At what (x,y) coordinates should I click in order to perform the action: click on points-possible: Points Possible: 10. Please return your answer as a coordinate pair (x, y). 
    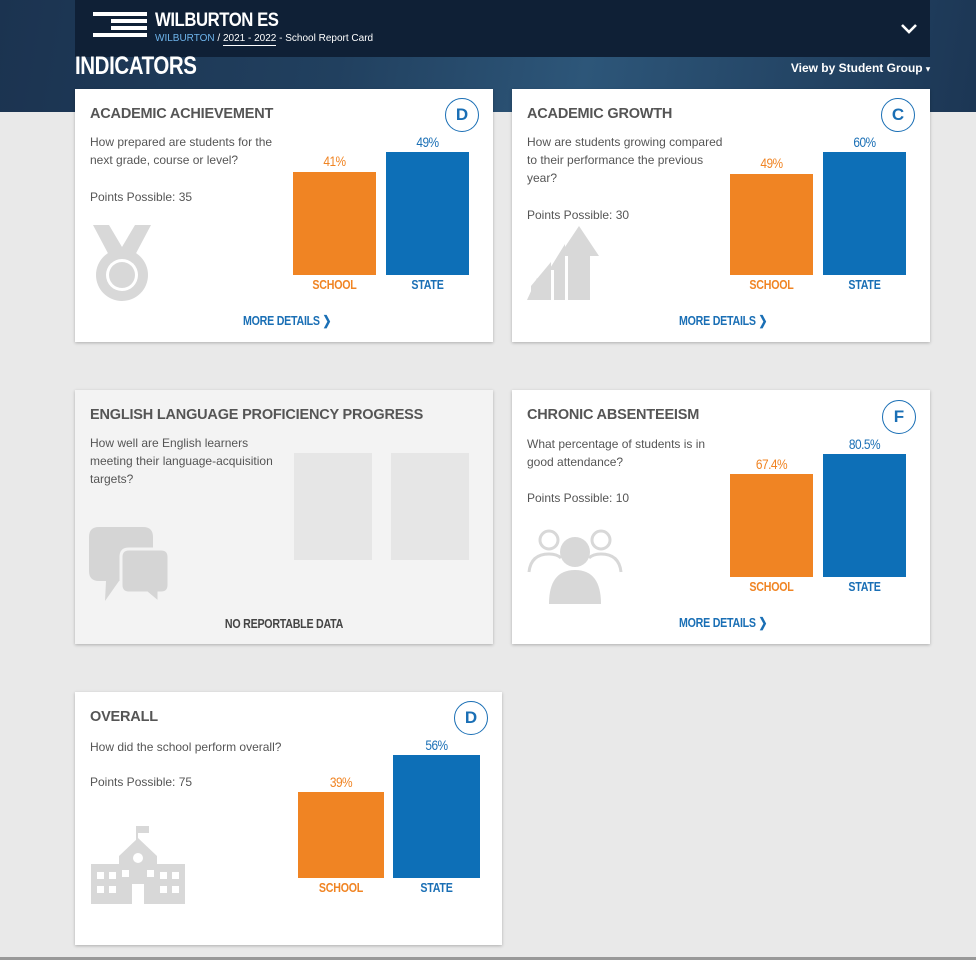
    Looking at the image, I should click on (578, 498).